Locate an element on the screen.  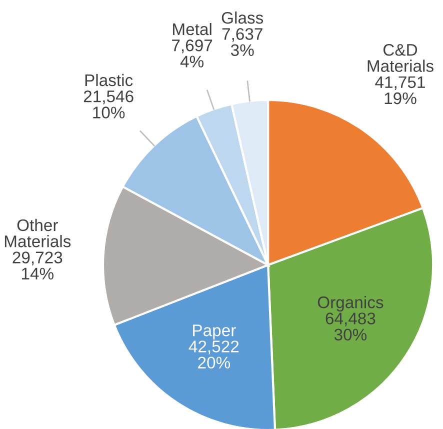
data-label: 7,637 3% is located at coordinates (242, 42).